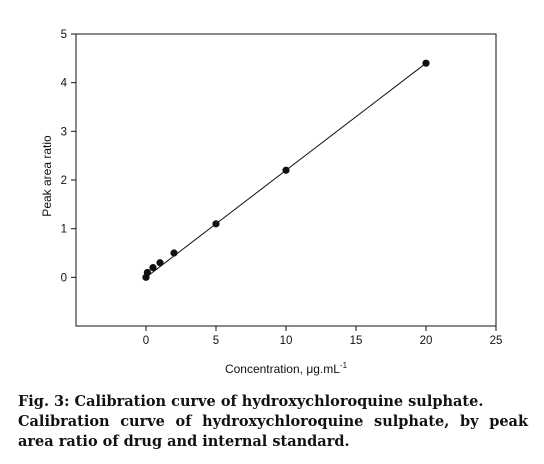 The image size is (544, 464). I want to click on x-tick-label: 25, so click(496, 341).